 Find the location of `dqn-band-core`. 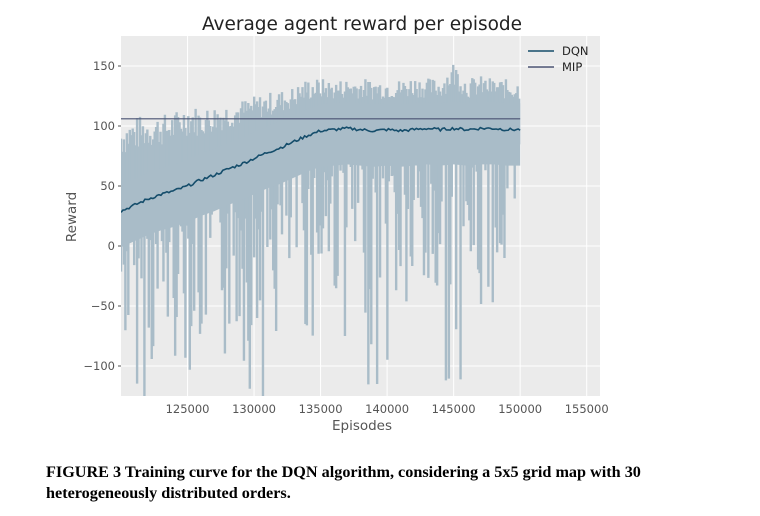

dqn-band-core is located at coordinates (321, 175).